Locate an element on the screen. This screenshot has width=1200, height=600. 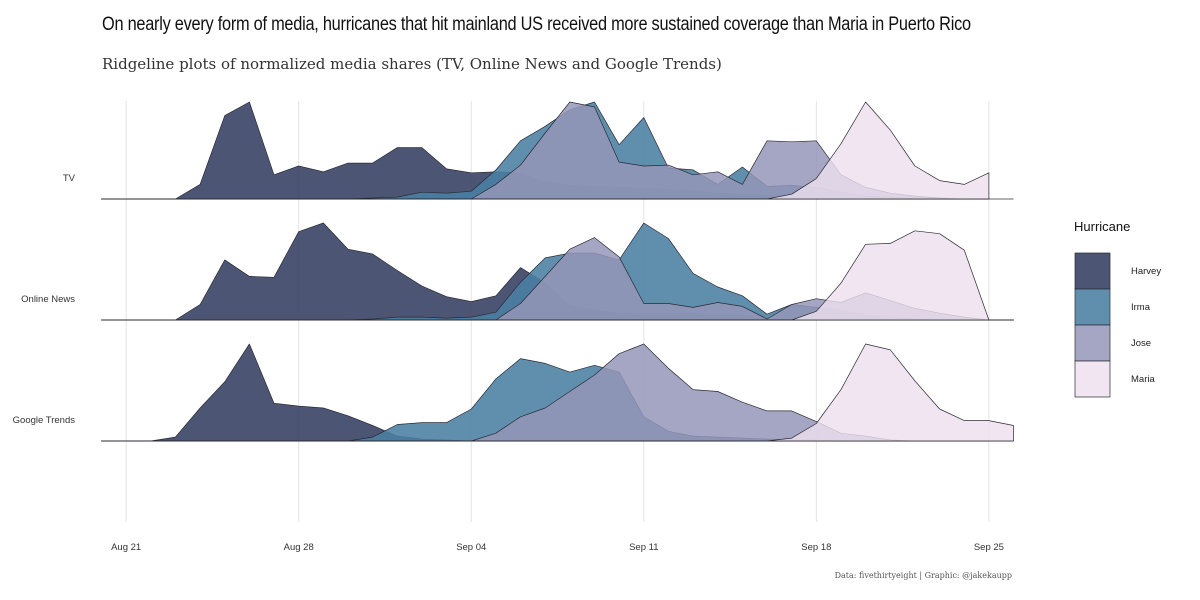
legend-label: Jose is located at coordinates (1141, 343).